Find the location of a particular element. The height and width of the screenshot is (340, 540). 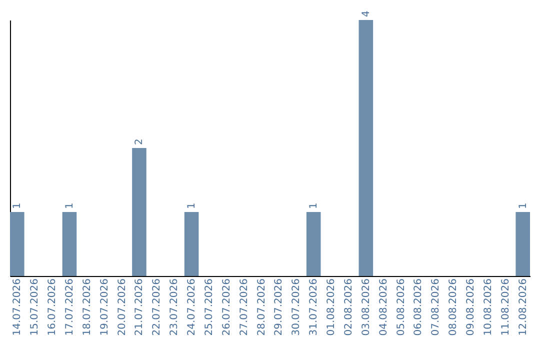

x-tick-label: 30.07.2026 is located at coordinates (296, 307).